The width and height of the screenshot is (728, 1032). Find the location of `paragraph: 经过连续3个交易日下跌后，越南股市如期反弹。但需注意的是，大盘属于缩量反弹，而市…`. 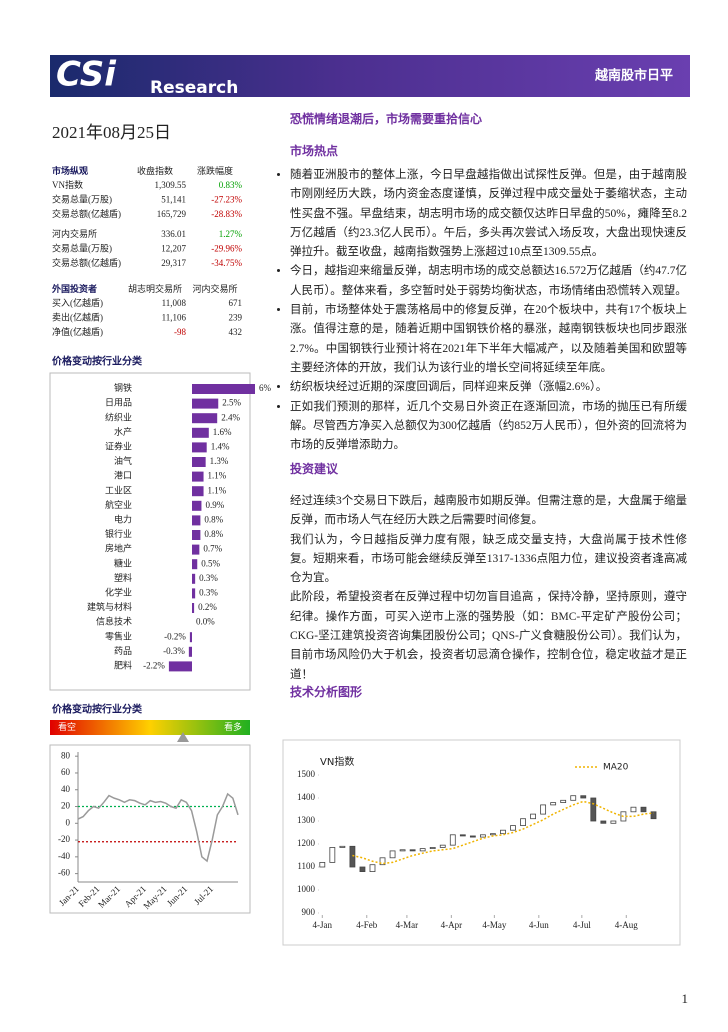

paragraph: 经过连续3个交易日下跌后，越南股市如期反弹。但需注意的是，大盘属于缩量反弹，而市… is located at coordinates (488, 511).